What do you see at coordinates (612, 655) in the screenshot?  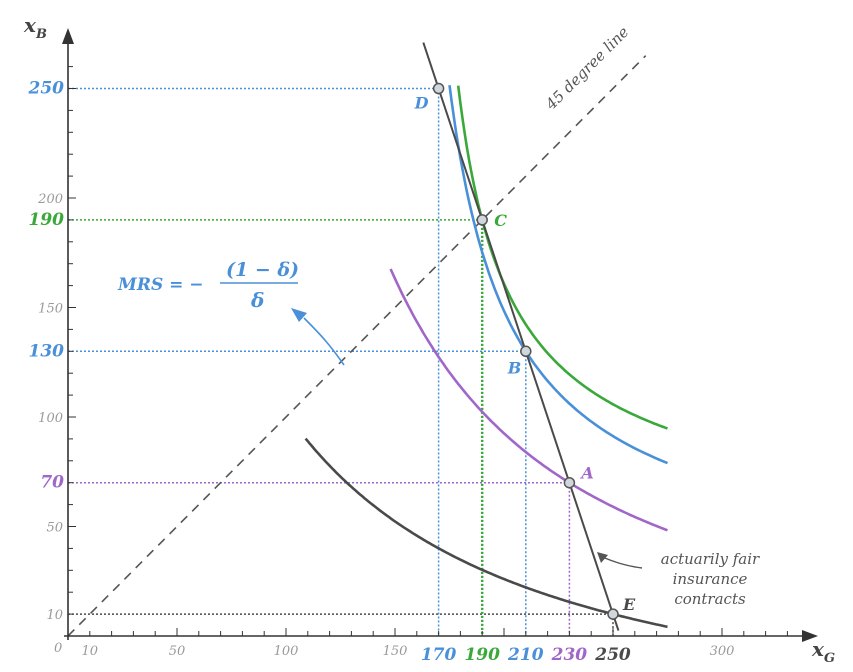 I see `x-tick-label-250: 250` at bounding box center [612, 655].